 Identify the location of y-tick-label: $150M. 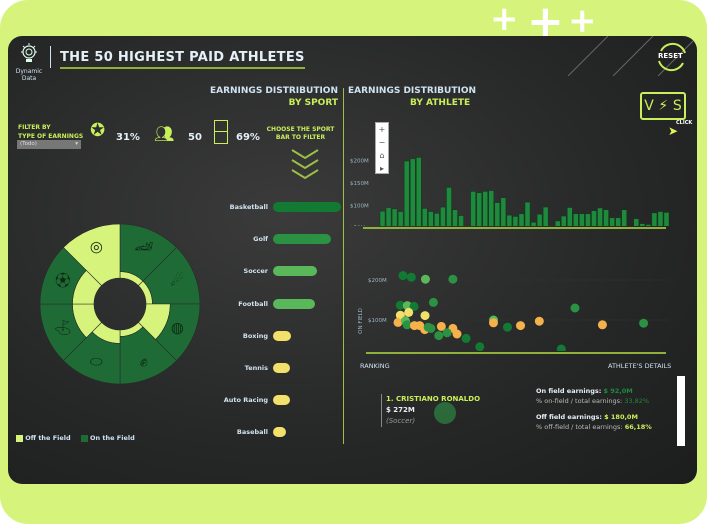
(359, 184).